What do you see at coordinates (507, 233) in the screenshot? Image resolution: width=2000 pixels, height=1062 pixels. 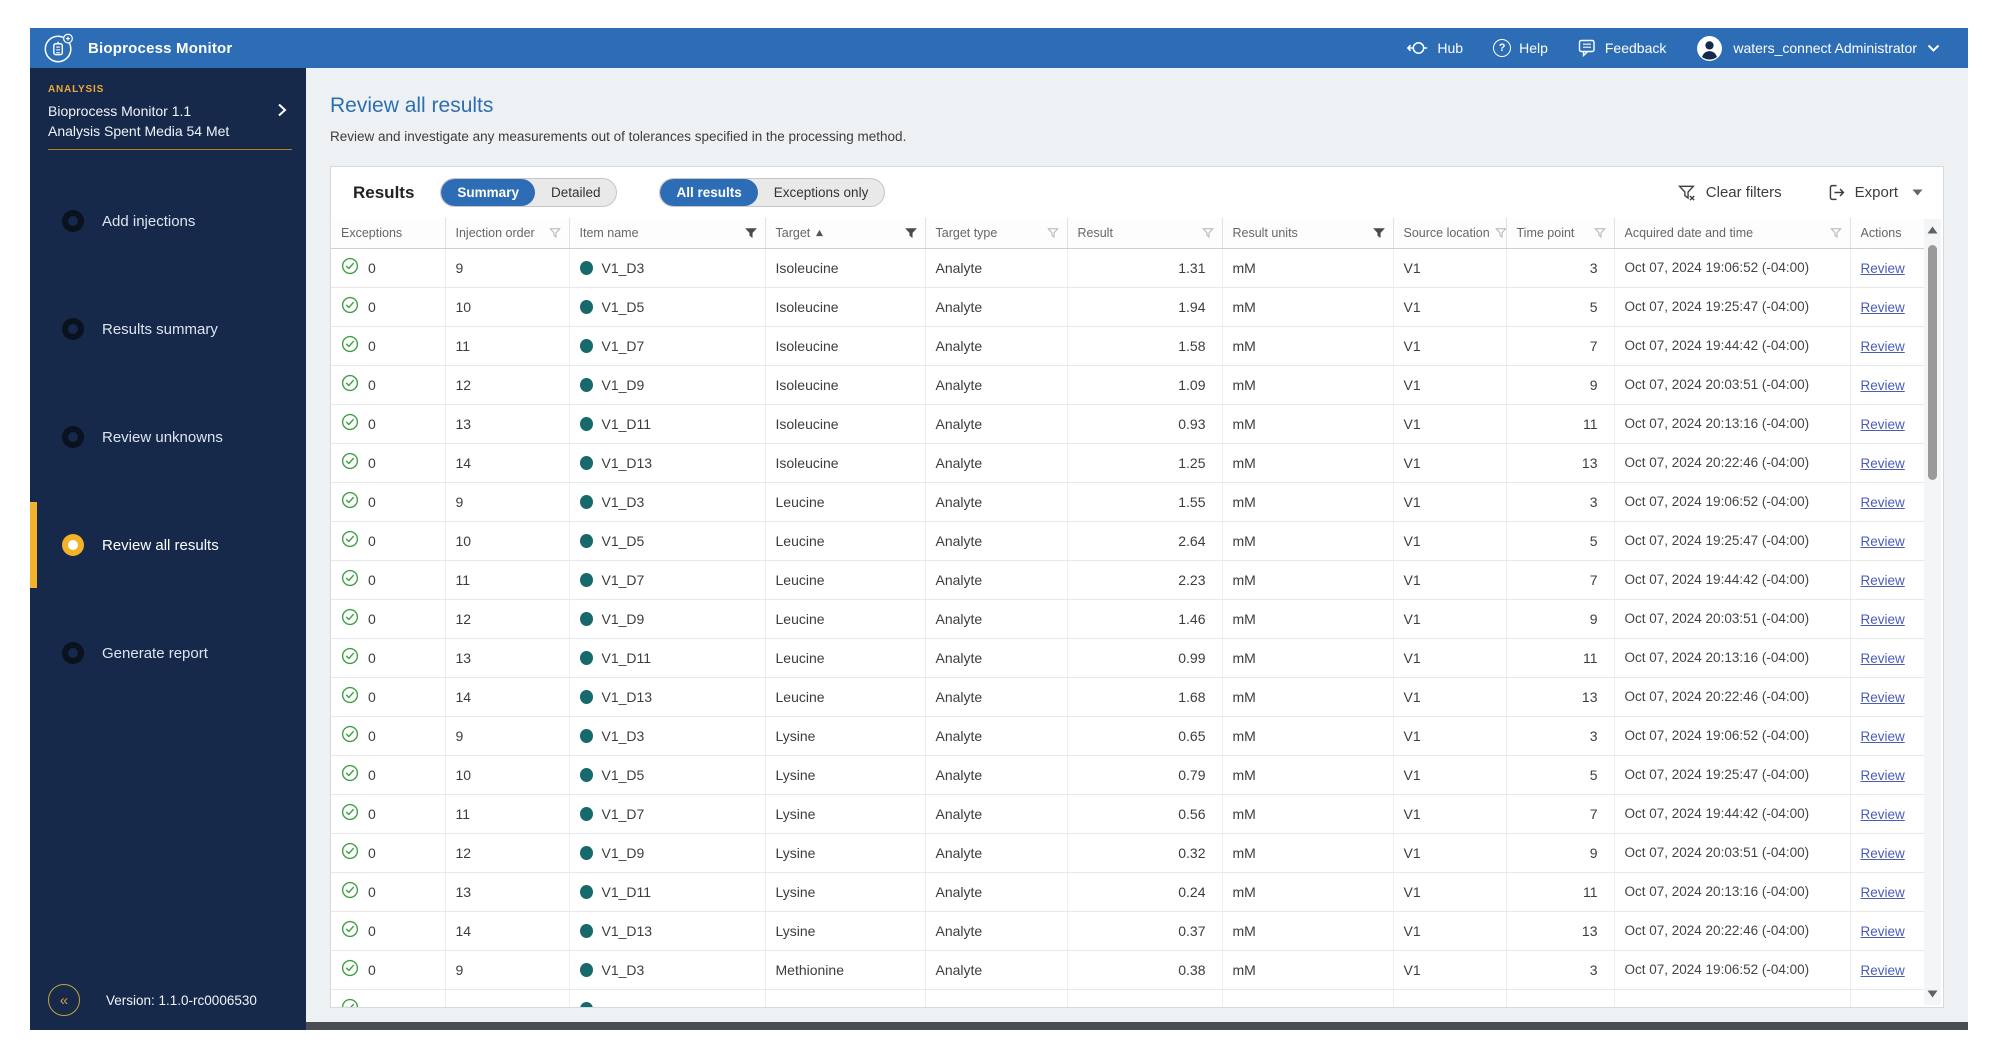 I see `column-header-injection_order: Injection order` at bounding box center [507, 233].